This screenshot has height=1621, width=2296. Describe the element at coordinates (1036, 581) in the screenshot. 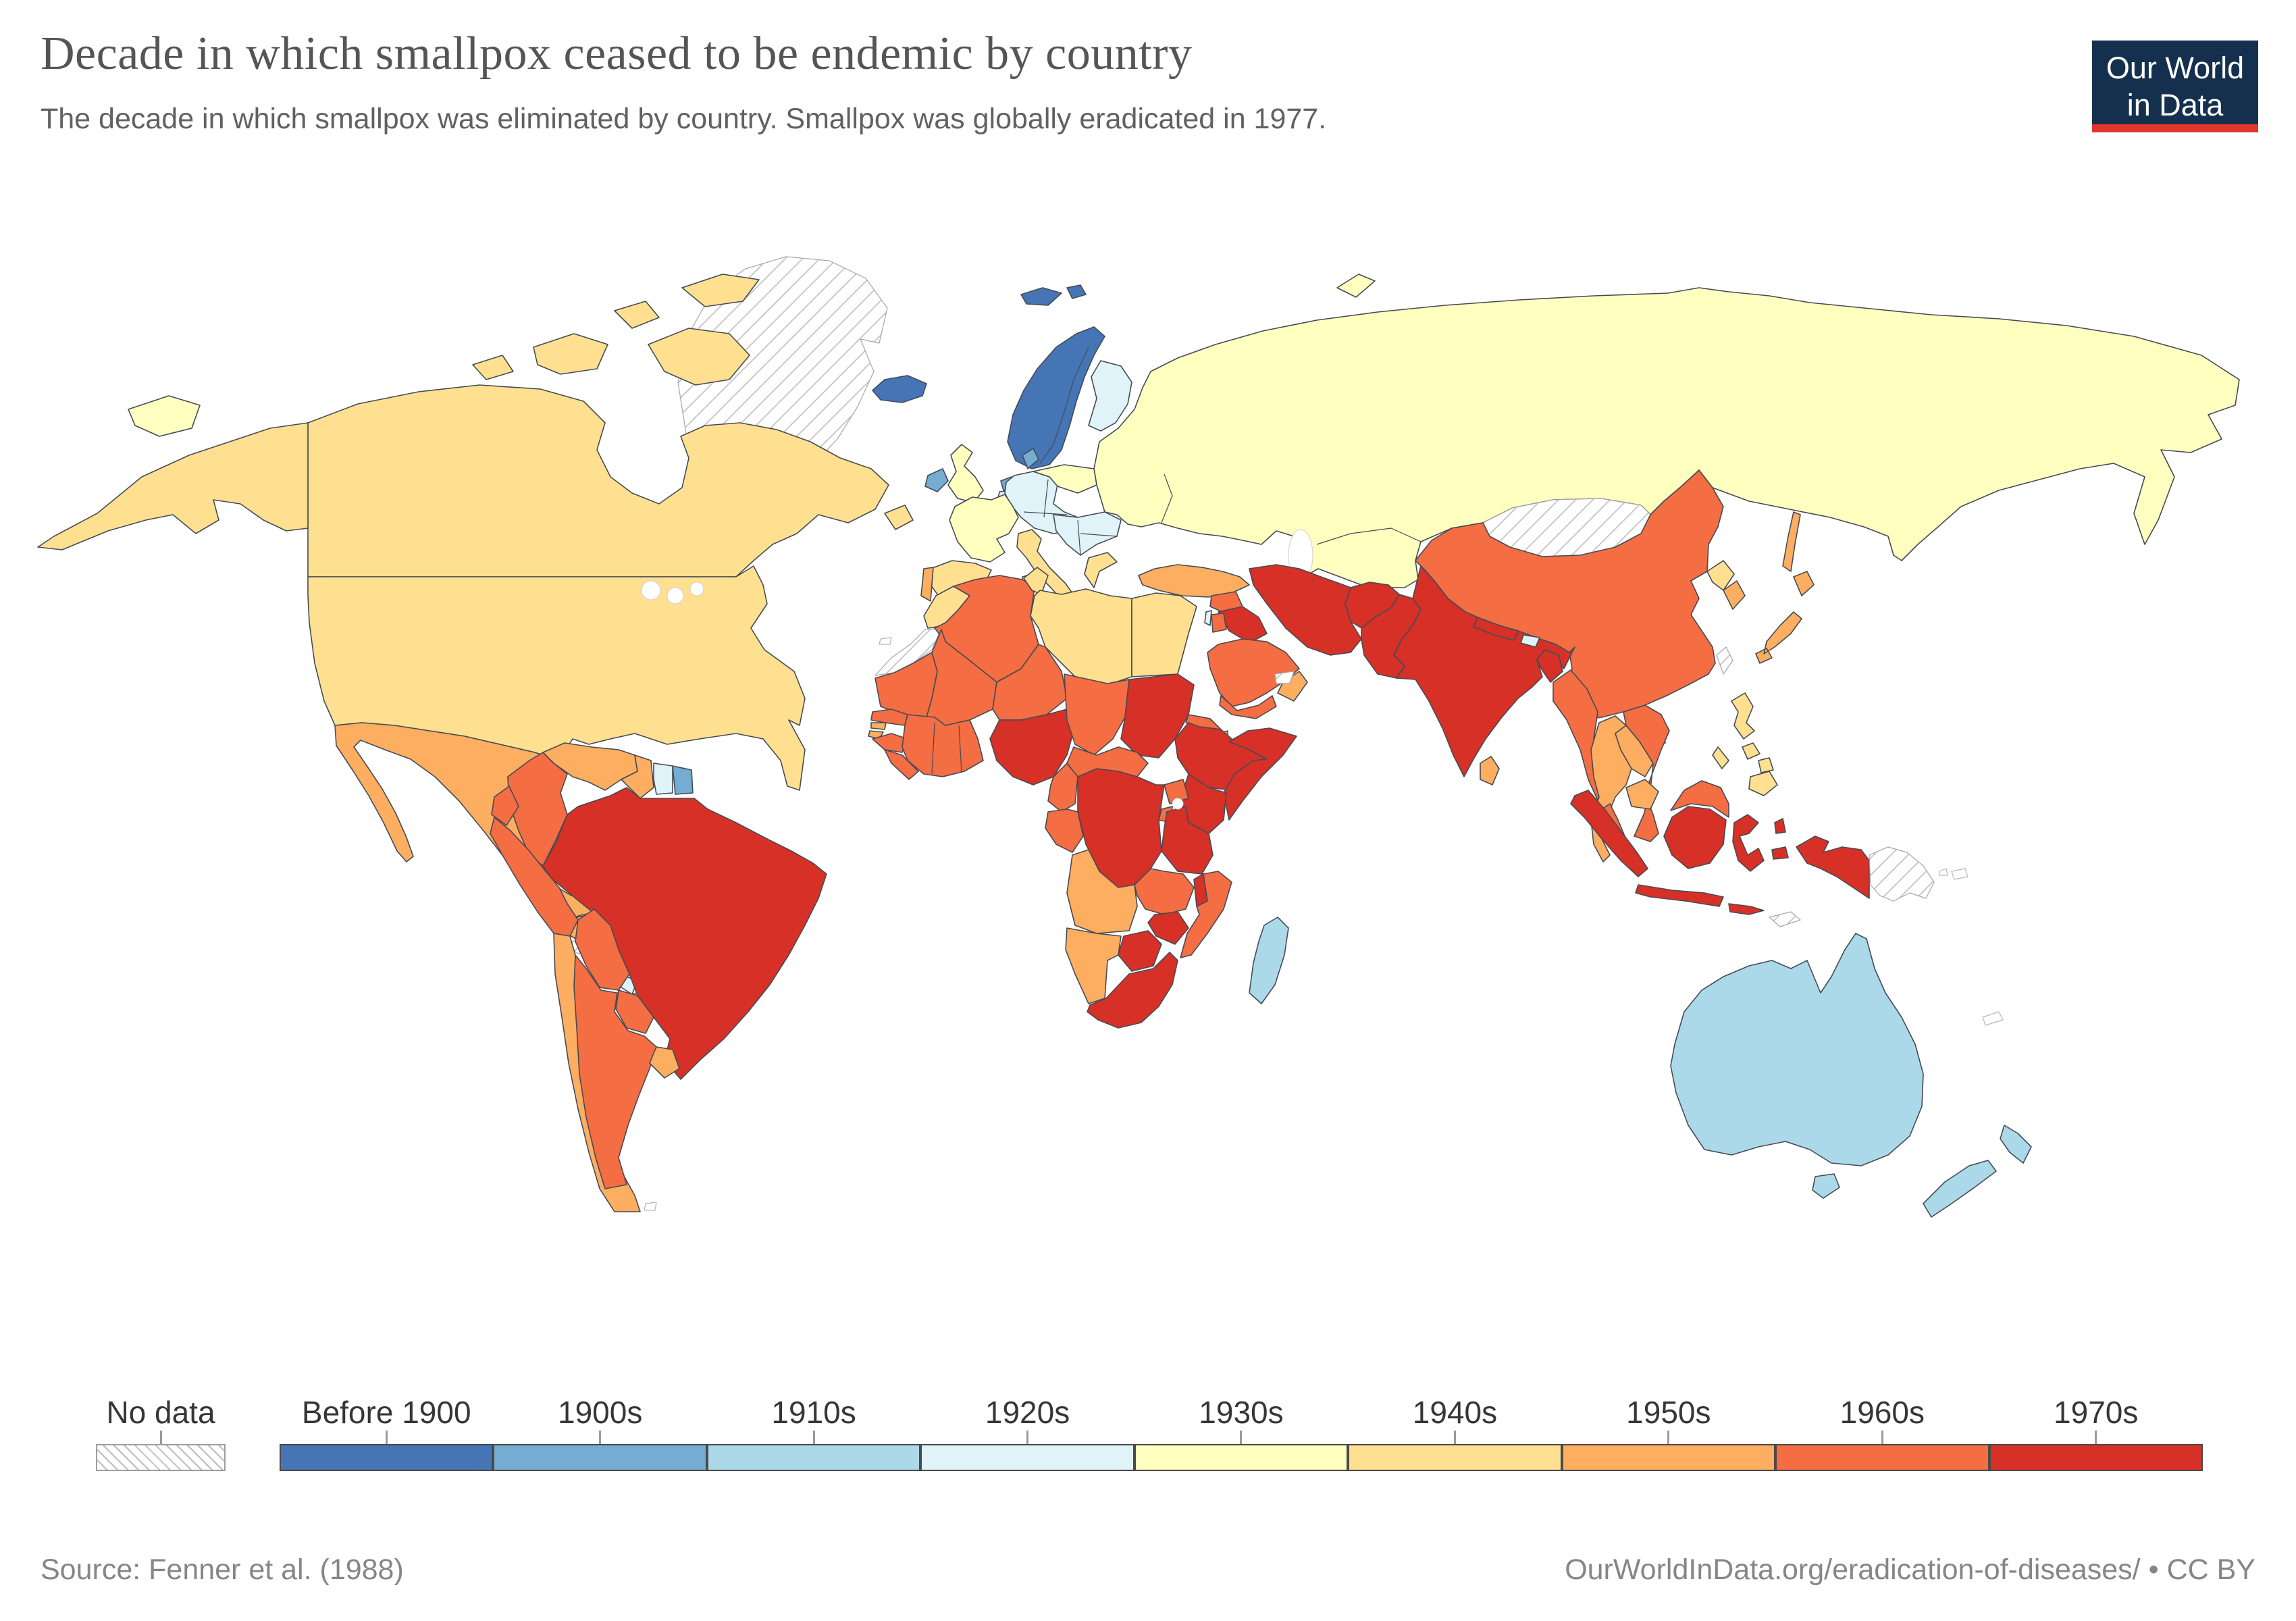

I see `region-tunisia` at that location.